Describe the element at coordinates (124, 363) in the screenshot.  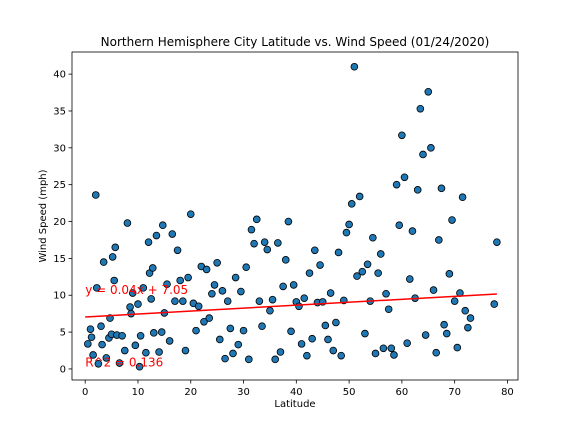
I see `r-squared-annotation: R^2 = 0.136` at that location.